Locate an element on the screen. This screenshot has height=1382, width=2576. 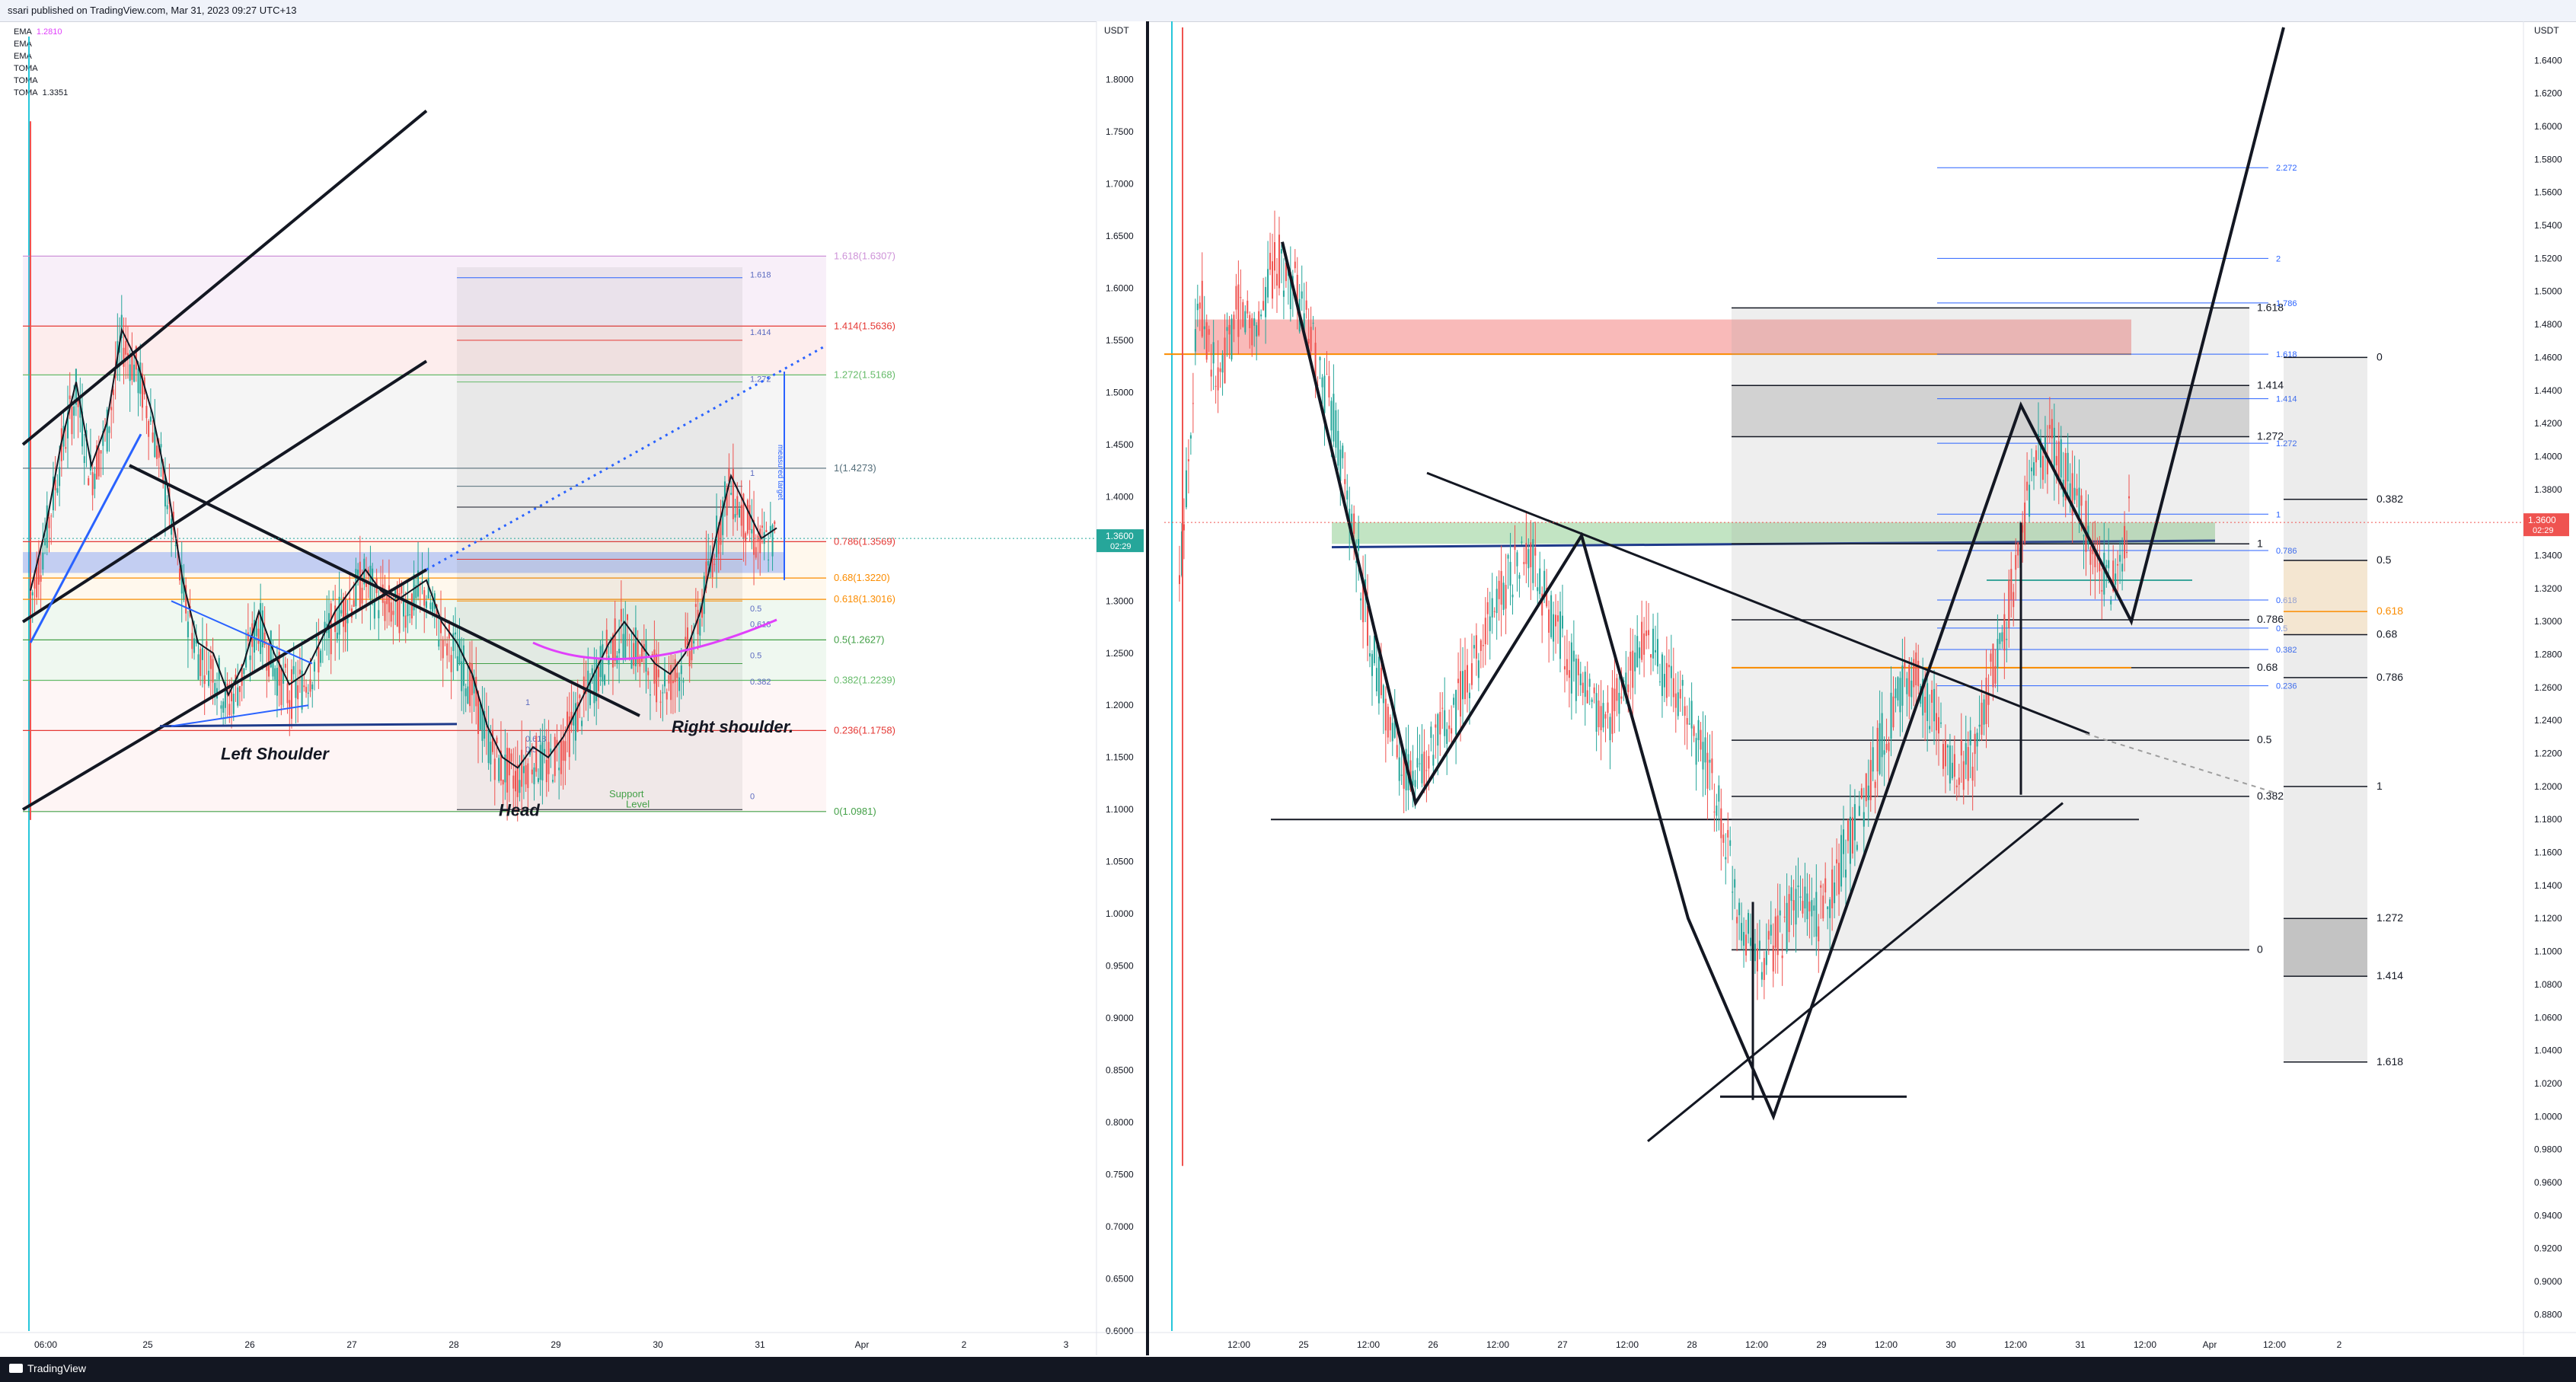
y-tick-label: 0.9000 is located at coordinates (1120, 1018).